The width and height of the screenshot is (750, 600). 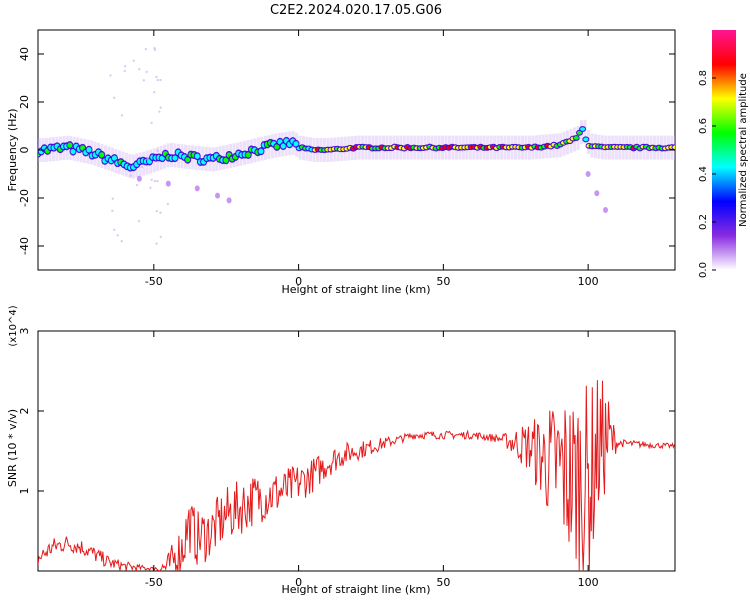 I want to click on snr-y-axis-label: SNR (10 * v/v), so click(x=12, y=448).